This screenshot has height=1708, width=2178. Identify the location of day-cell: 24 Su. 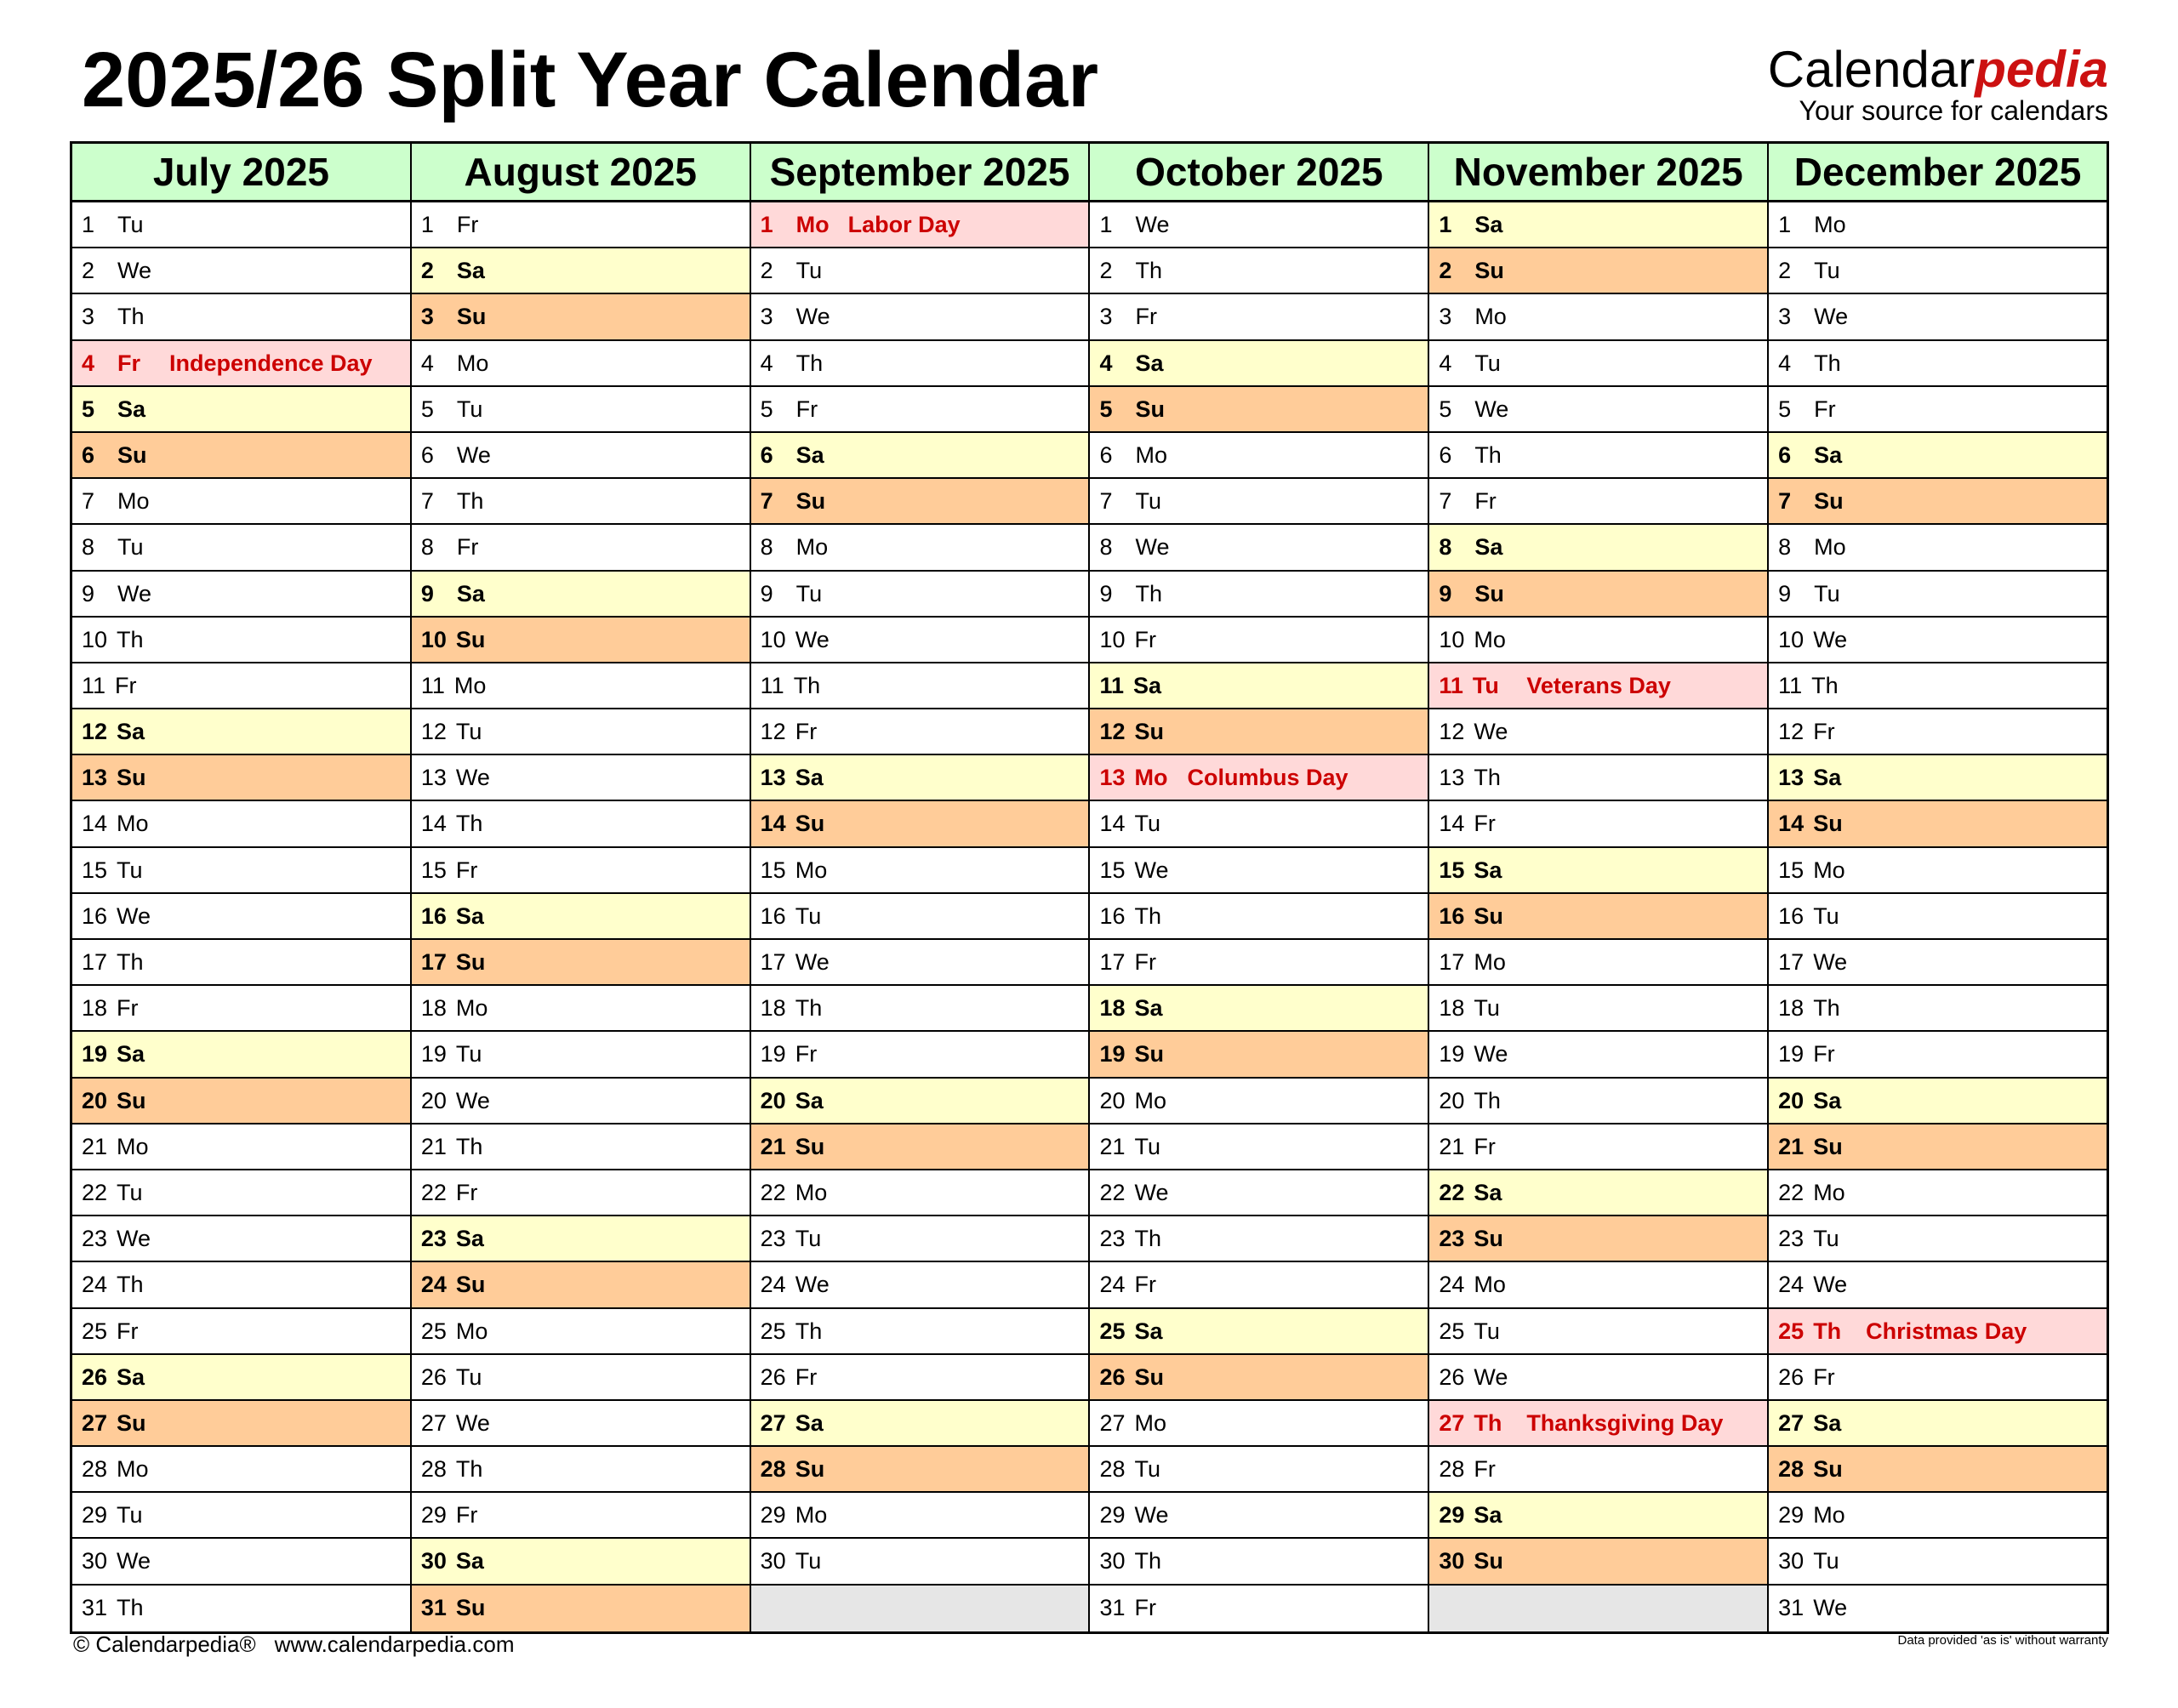
(580, 1285).